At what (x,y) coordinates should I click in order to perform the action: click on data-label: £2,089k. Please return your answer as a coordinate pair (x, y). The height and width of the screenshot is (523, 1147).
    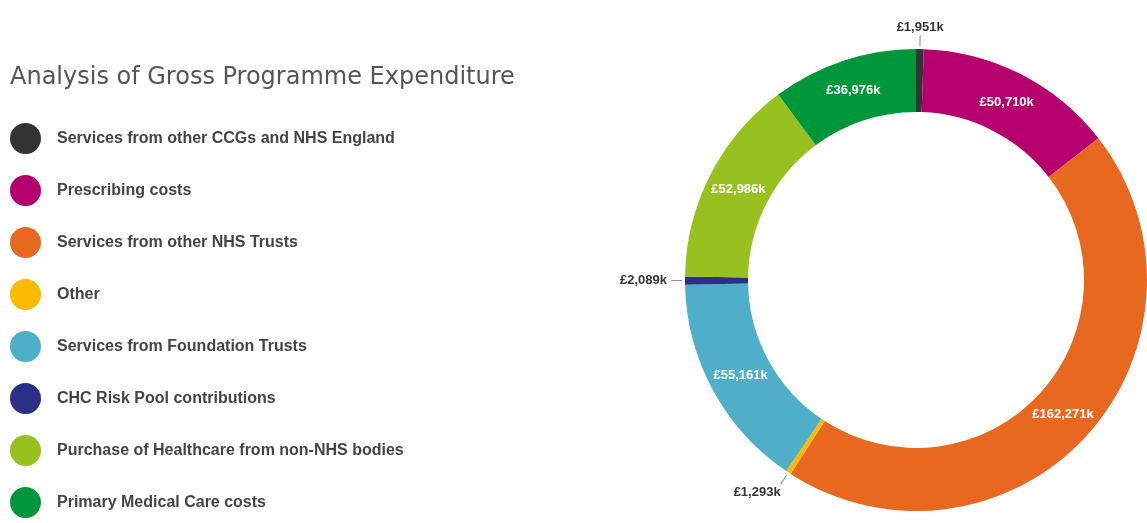
    Looking at the image, I should click on (644, 280).